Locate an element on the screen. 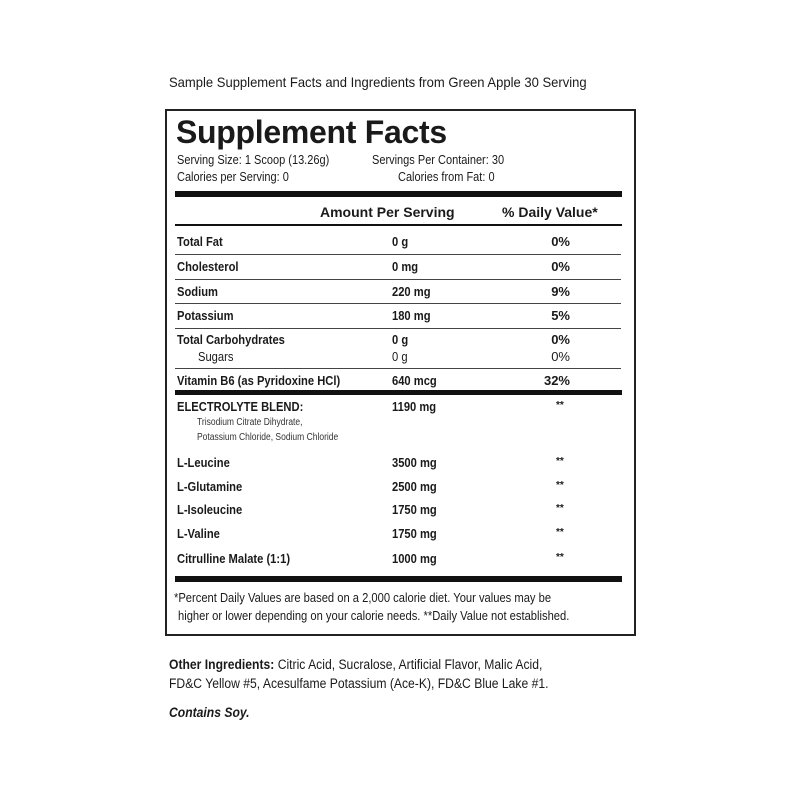  ingredient-name: L-Isoleucine is located at coordinates (210, 509).